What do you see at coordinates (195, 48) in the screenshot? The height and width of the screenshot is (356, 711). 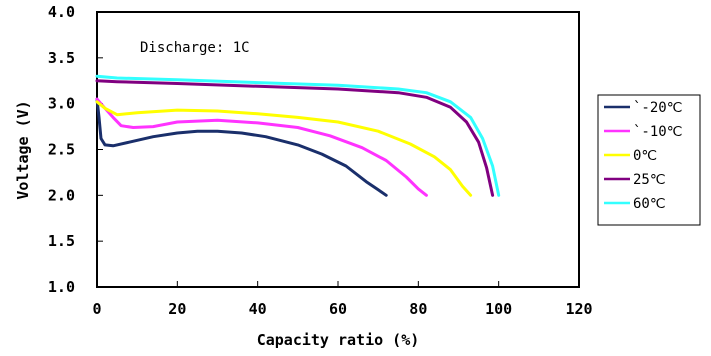 I see `annotation-text: Discharge: 1C` at bounding box center [195, 48].